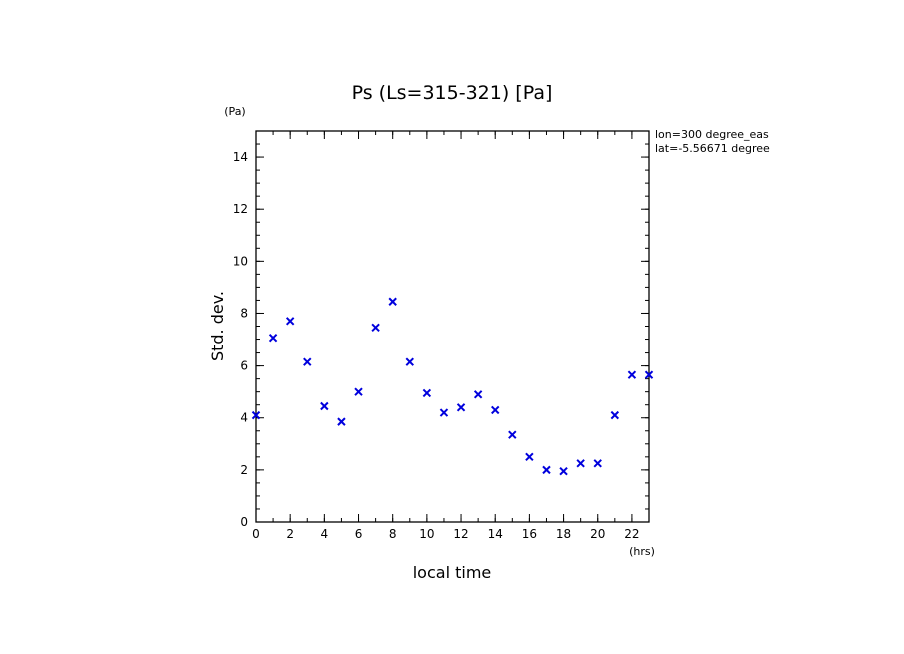 This screenshot has width=904, height=654. I want to click on x-tick-label: 10, so click(426, 534).